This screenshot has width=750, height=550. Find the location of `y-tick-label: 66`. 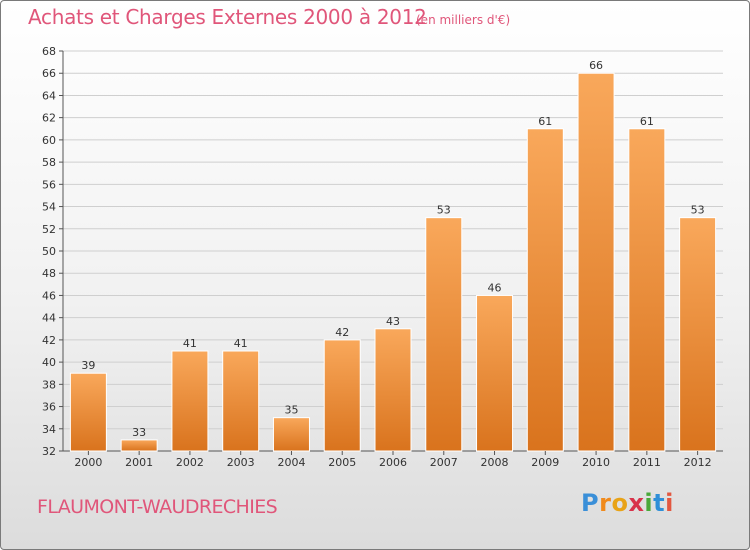

y-tick-label: 66 is located at coordinates (49, 73).